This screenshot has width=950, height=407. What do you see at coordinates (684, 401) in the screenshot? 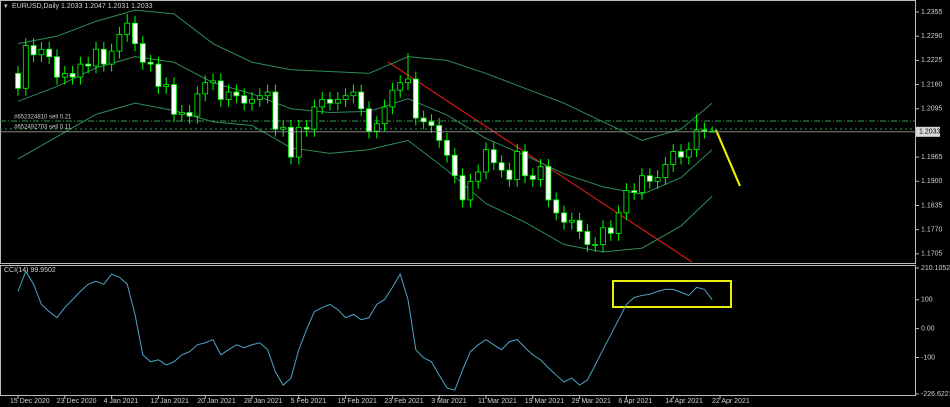
I see `x-tick-label: 14 Apr 2021` at bounding box center [684, 401].